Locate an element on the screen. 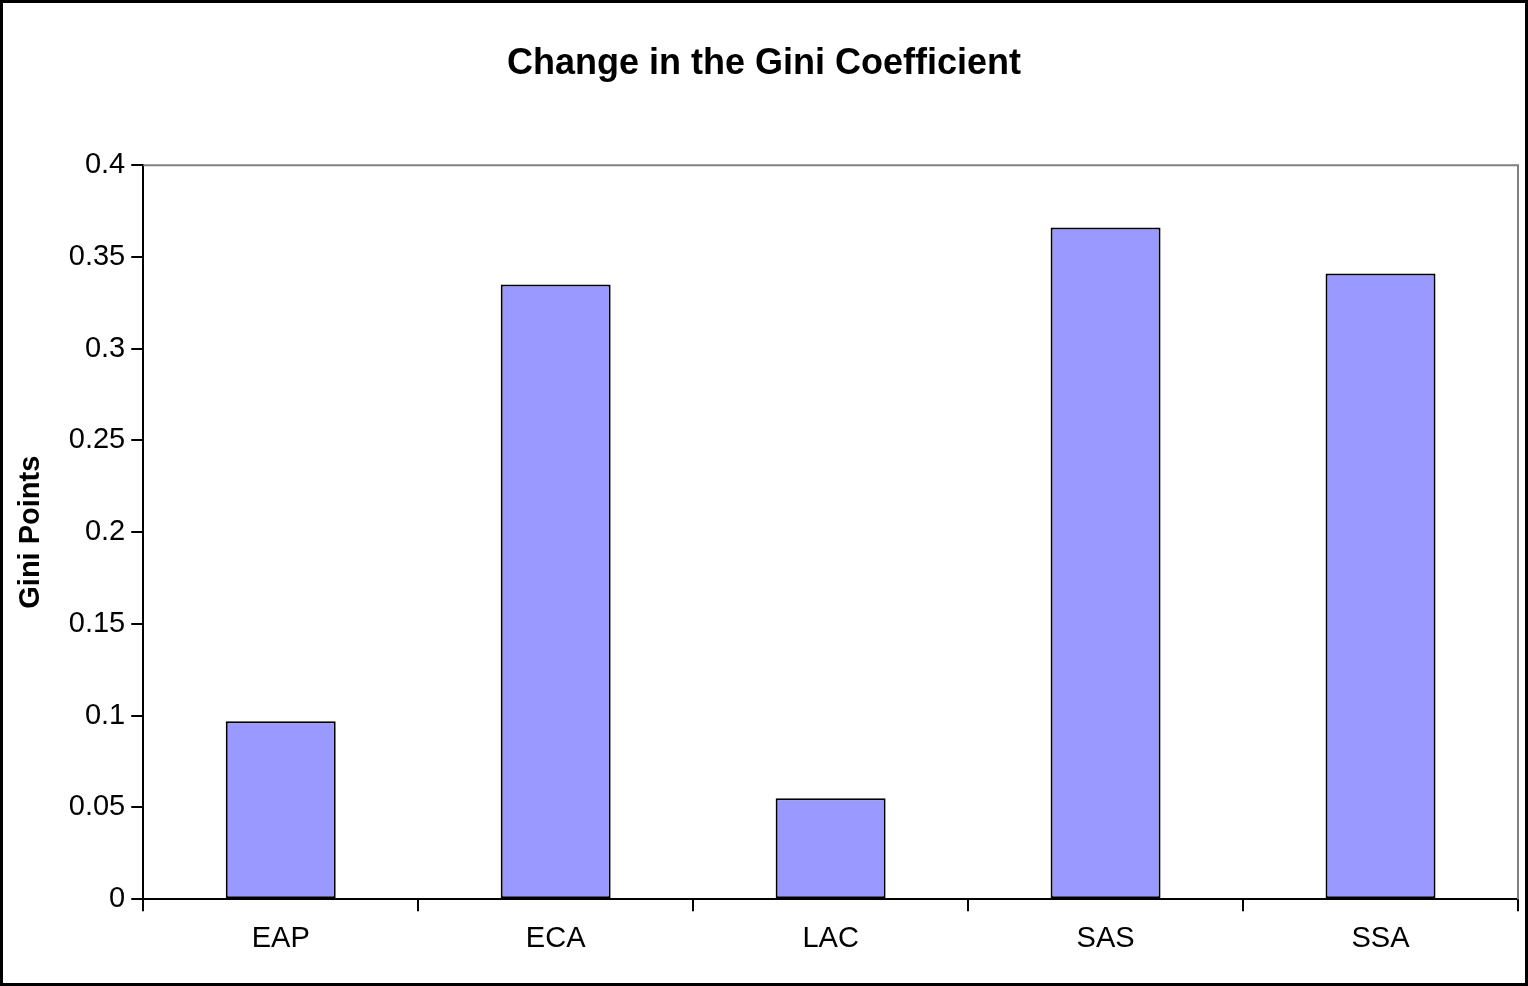 This screenshot has height=986, width=1528. y-tick-label: 0.4 is located at coordinates (105, 163).